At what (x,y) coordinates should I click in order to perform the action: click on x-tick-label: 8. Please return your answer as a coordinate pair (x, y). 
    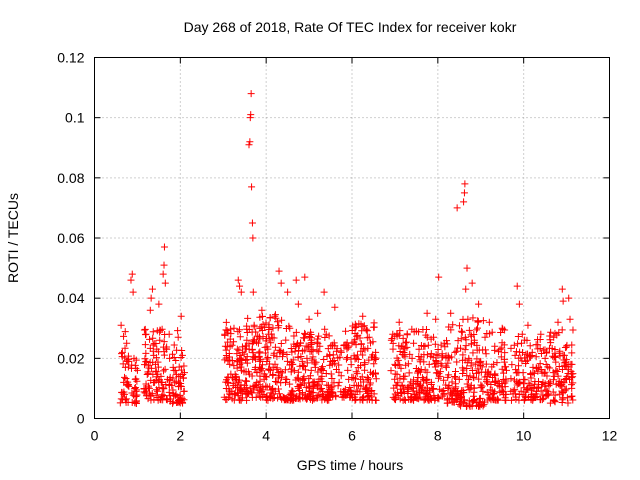
    Looking at the image, I should click on (438, 436).